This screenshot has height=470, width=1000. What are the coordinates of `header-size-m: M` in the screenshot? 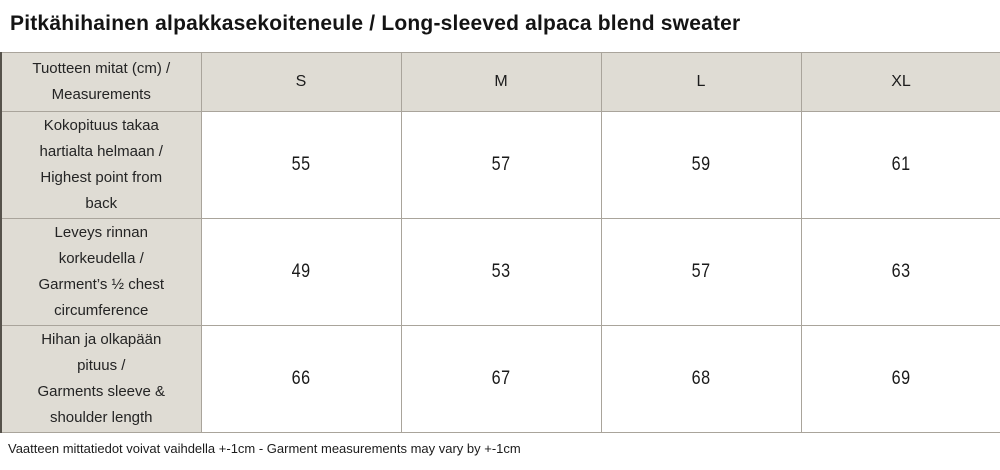 It's located at (501, 82).